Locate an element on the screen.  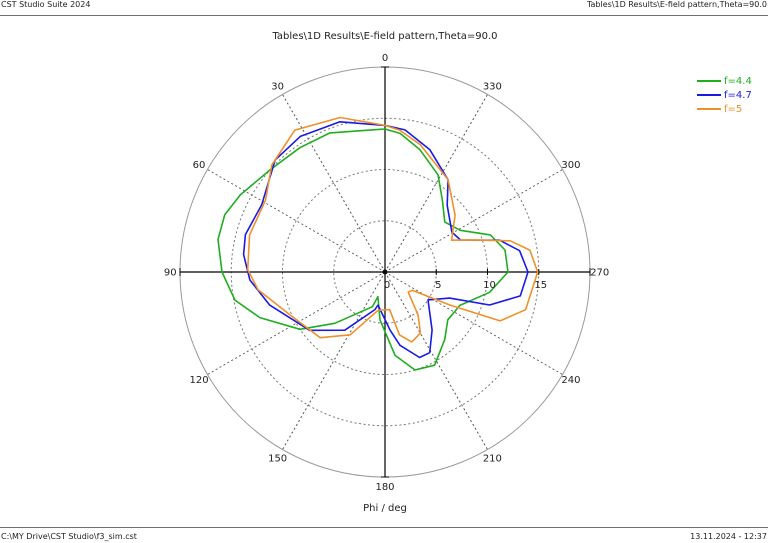
legend-item-f5: f=5 is located at coordinates (724, 109).